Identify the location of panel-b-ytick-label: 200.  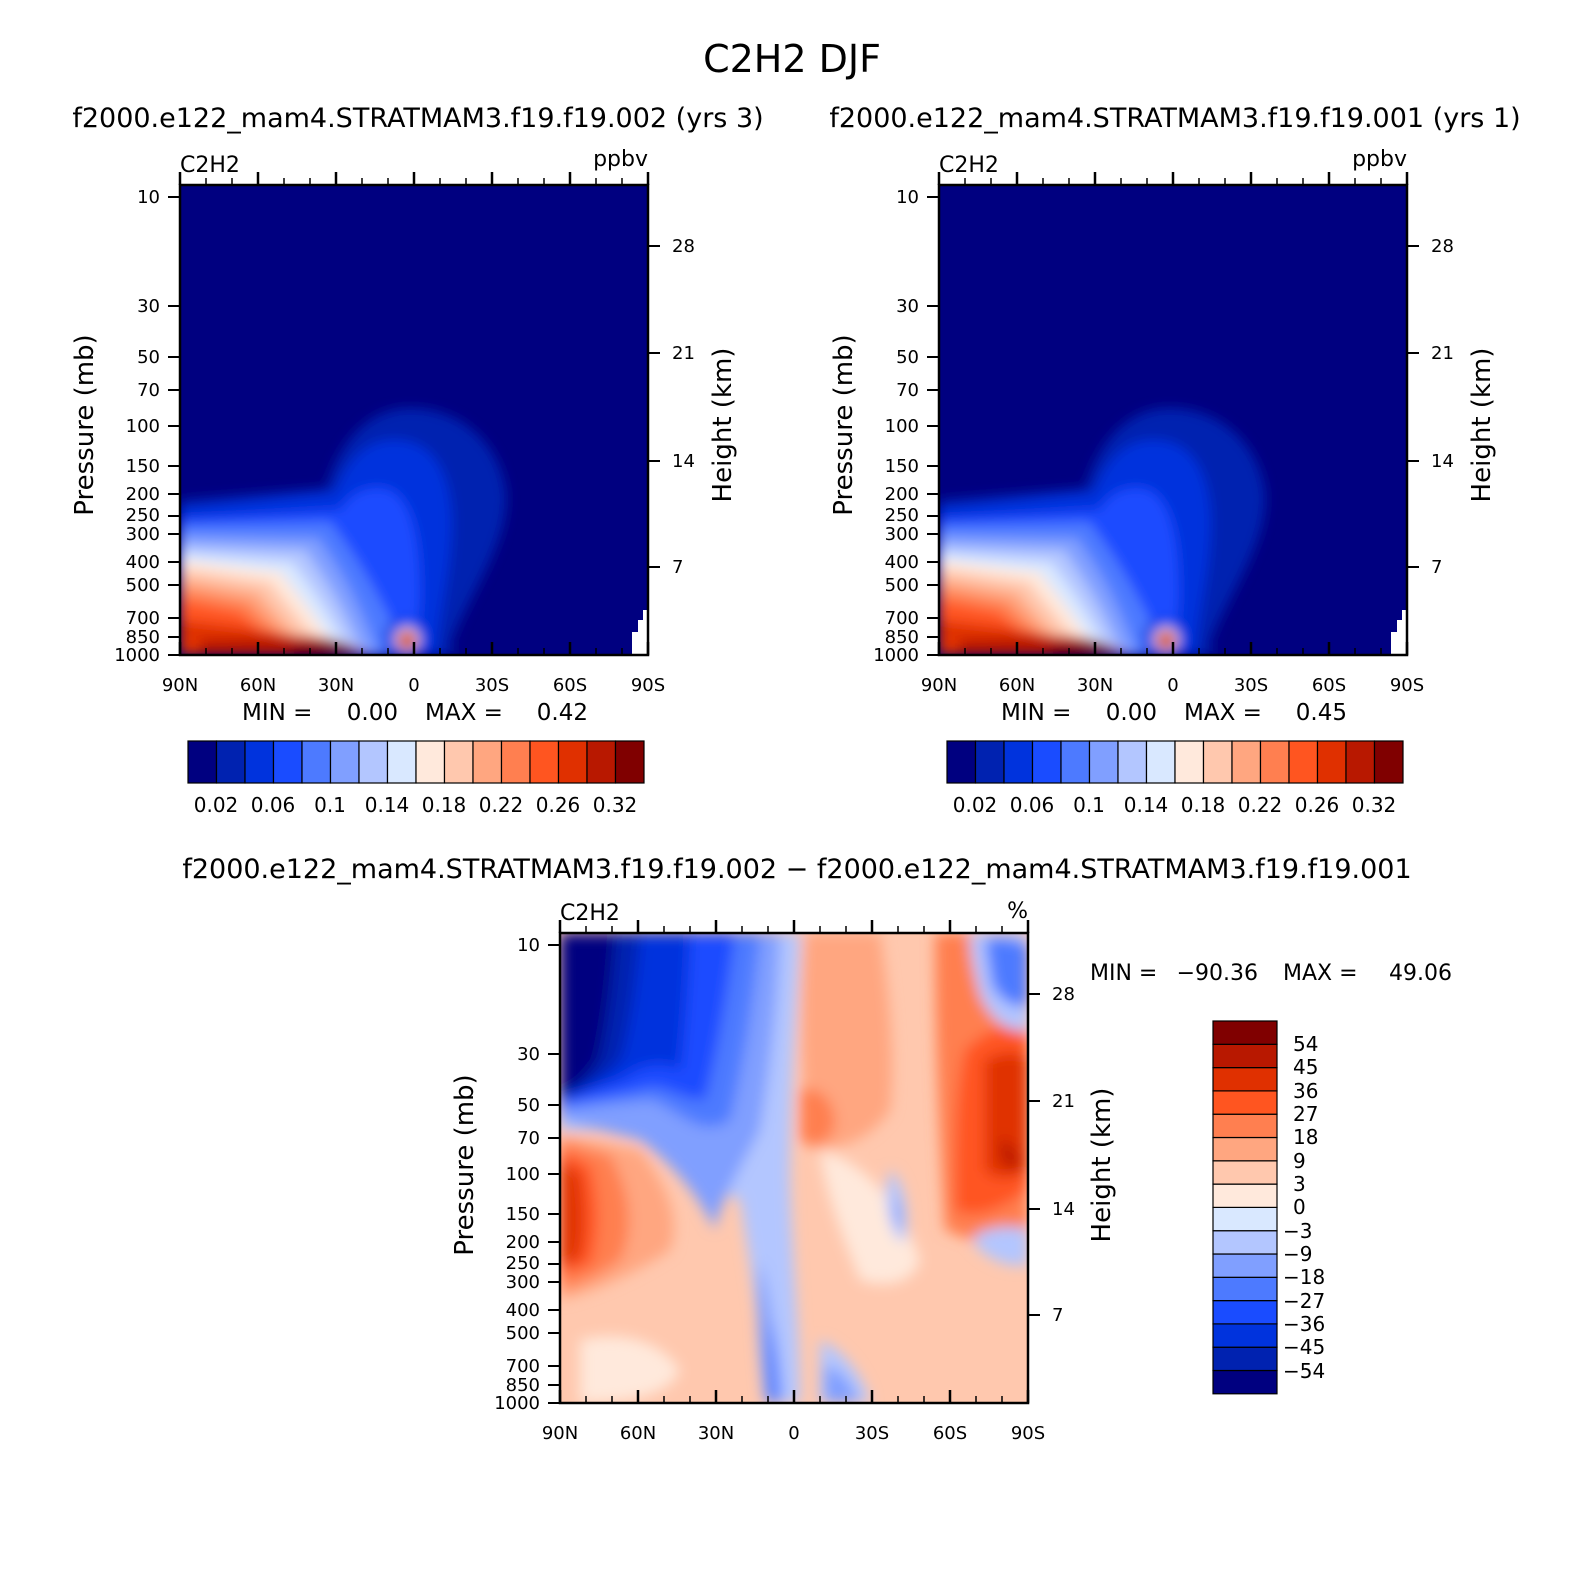
(902, 494).